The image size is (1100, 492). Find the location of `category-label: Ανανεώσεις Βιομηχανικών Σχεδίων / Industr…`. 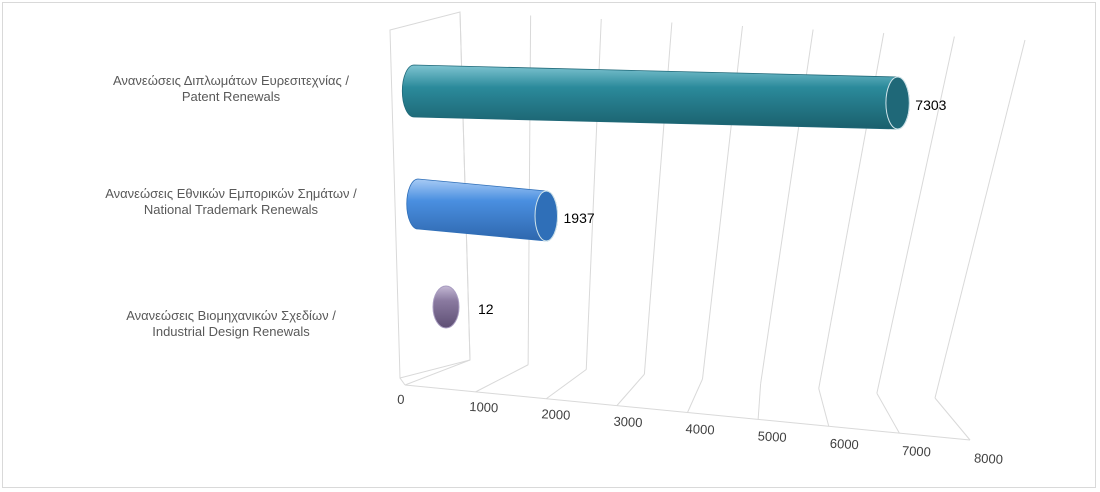

category-label: Ανανεώσεις Βιομηχανικών Σχεδίων / Industr… is located at coordinates (231, 323).